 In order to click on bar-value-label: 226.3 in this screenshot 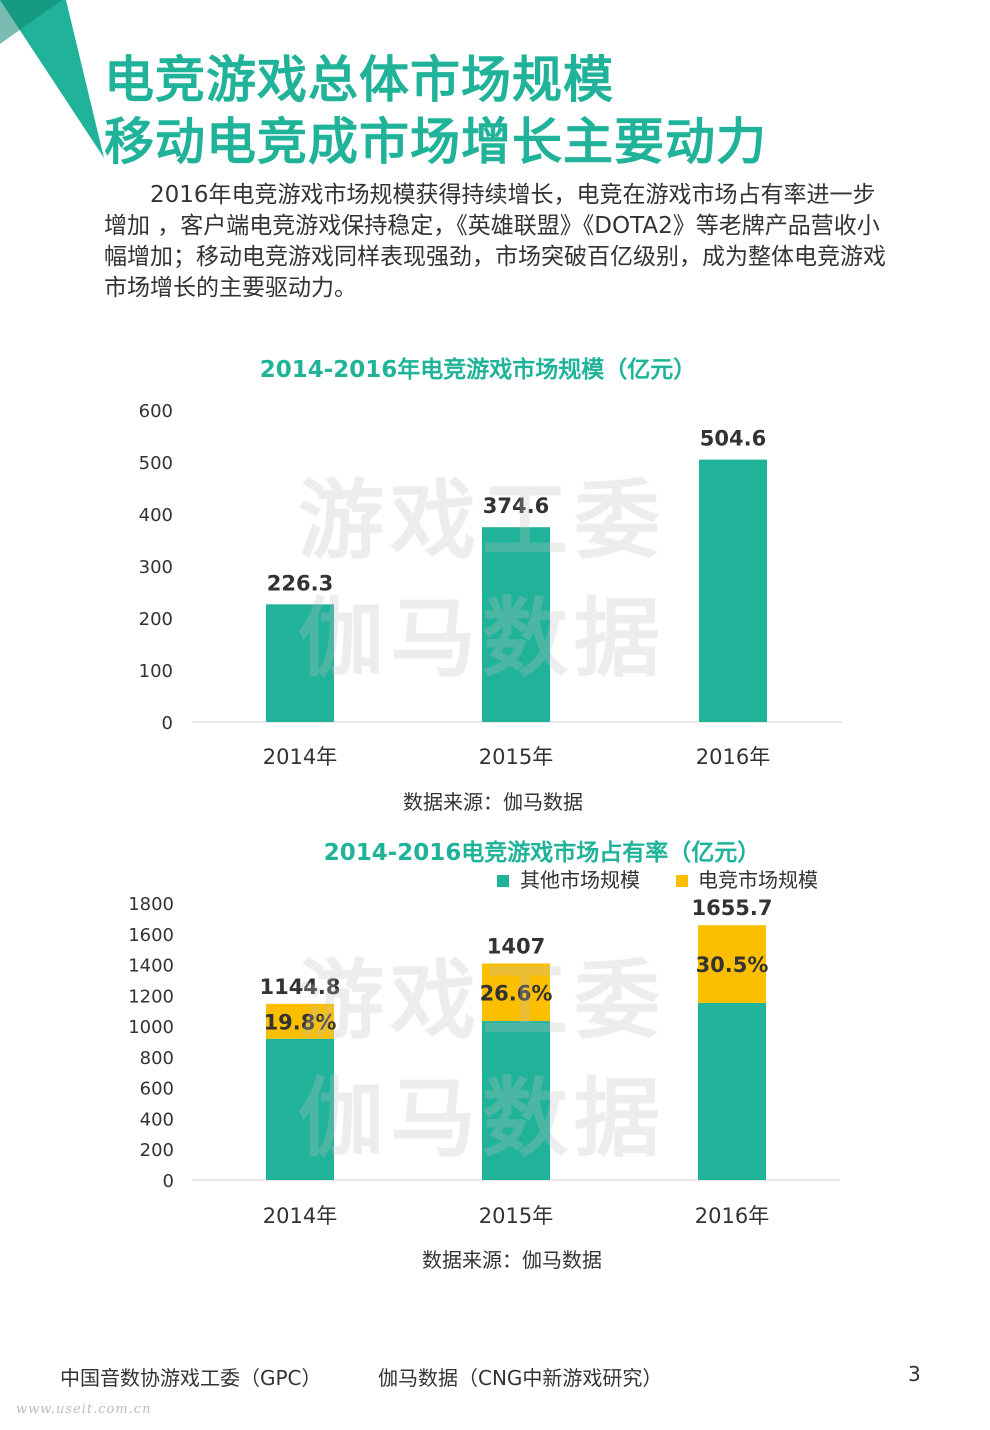, I will do `click(300, 583)`.